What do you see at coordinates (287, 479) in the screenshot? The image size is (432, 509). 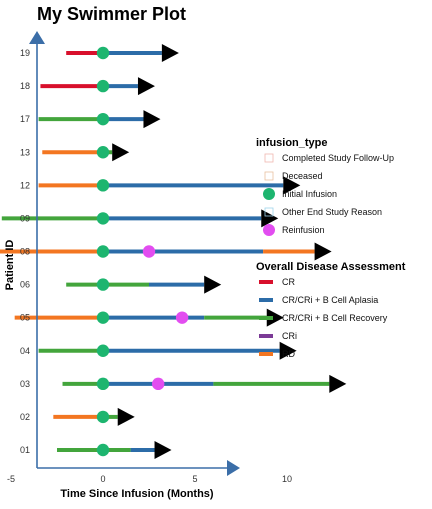 I see `x-tick-label: 10` at bounding box center [287, 479].